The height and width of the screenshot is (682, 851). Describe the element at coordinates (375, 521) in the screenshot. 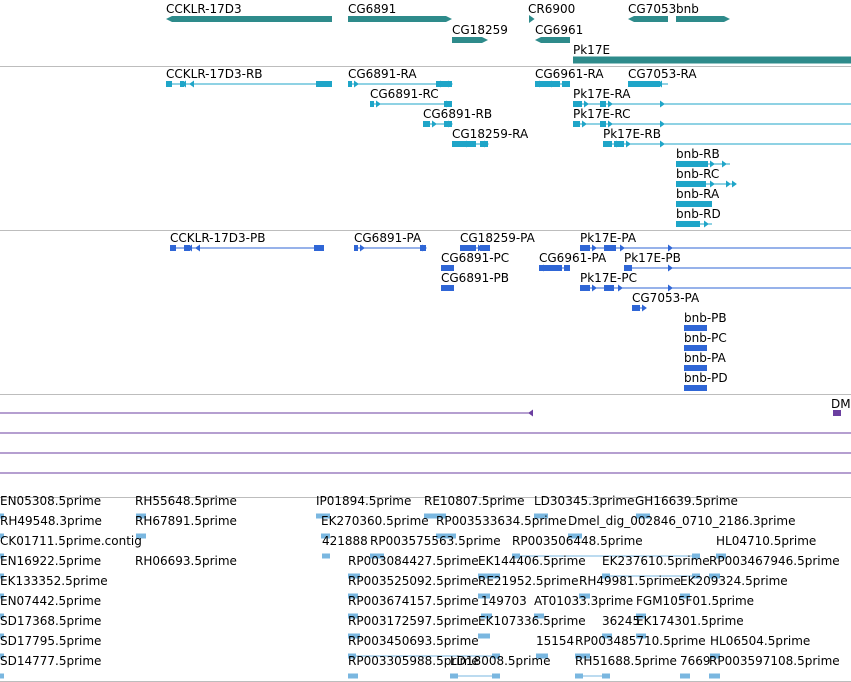

I see `feature-label: EK270360.5prime` at that location.